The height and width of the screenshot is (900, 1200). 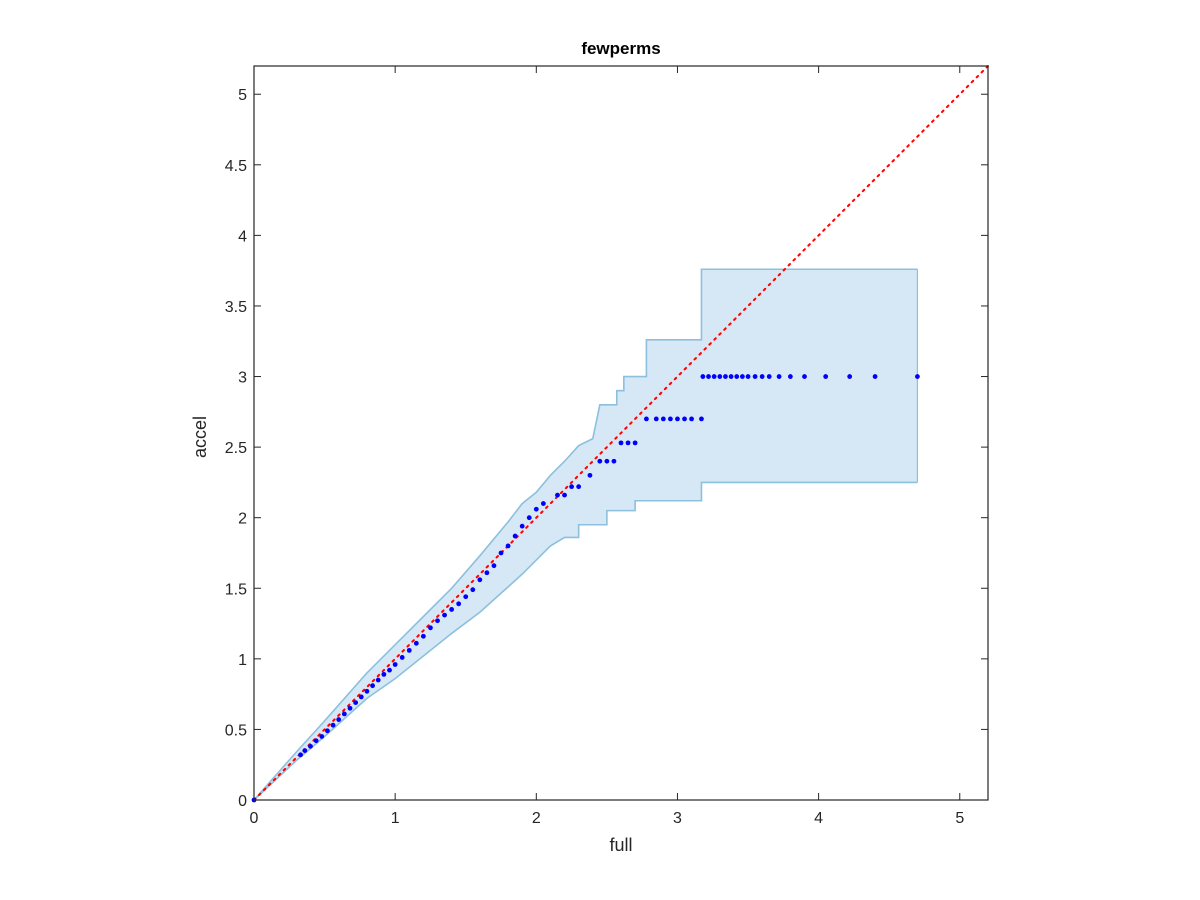 I want to click on y-tick-label: 0.5, so click(x=236, y=730).